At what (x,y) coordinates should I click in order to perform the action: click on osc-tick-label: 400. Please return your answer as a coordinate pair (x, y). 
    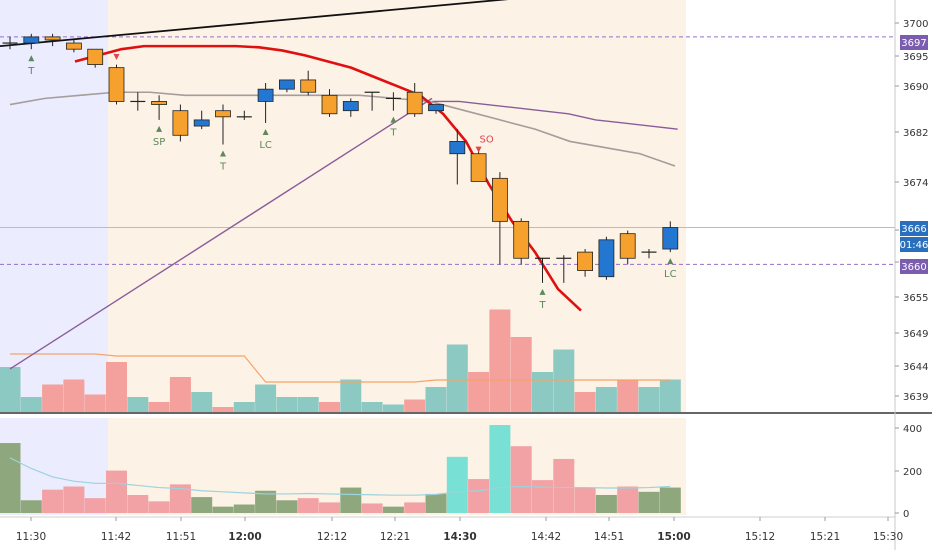
    Looking at the image, I should click on (912, 429).